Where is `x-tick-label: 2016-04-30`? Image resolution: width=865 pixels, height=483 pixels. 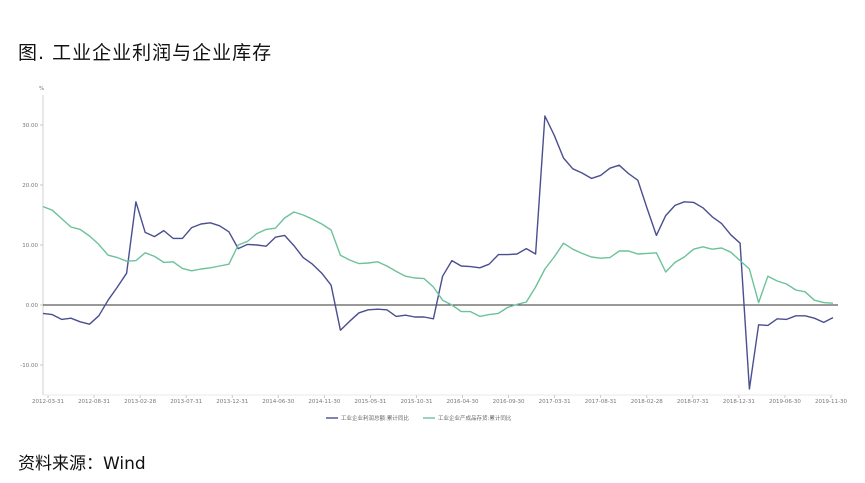 x-tick-label: 2016-04-30 is located at coordinates (463, 402).